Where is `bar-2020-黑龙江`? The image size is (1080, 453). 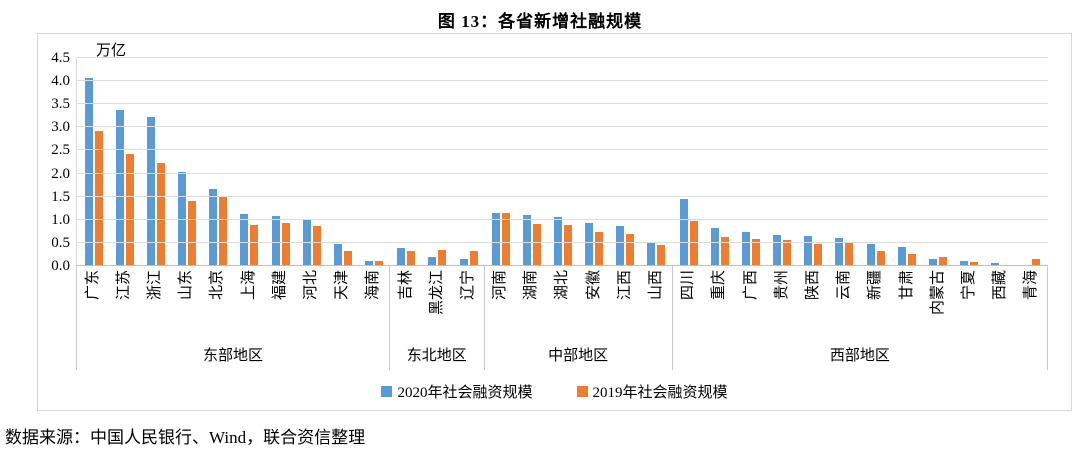 bar-2020-黑龙江 is located at coordinates (432, 260).